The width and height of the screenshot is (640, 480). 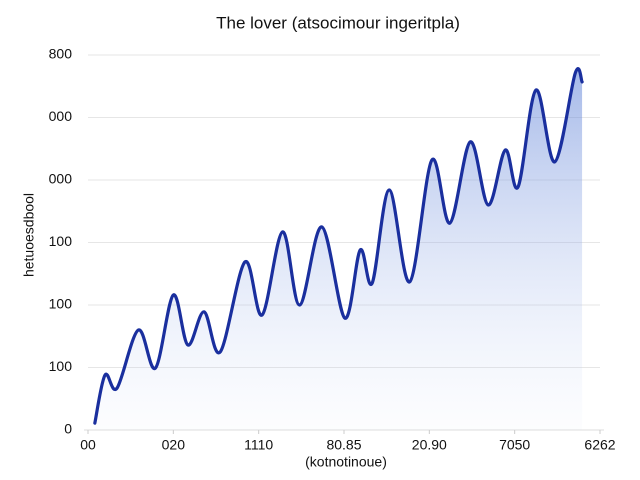 What do you see at coordinates (346, 462) in the screenshot?
I see `x-axis-label: (kotnotinoue)` at bounding box center [346, 462].